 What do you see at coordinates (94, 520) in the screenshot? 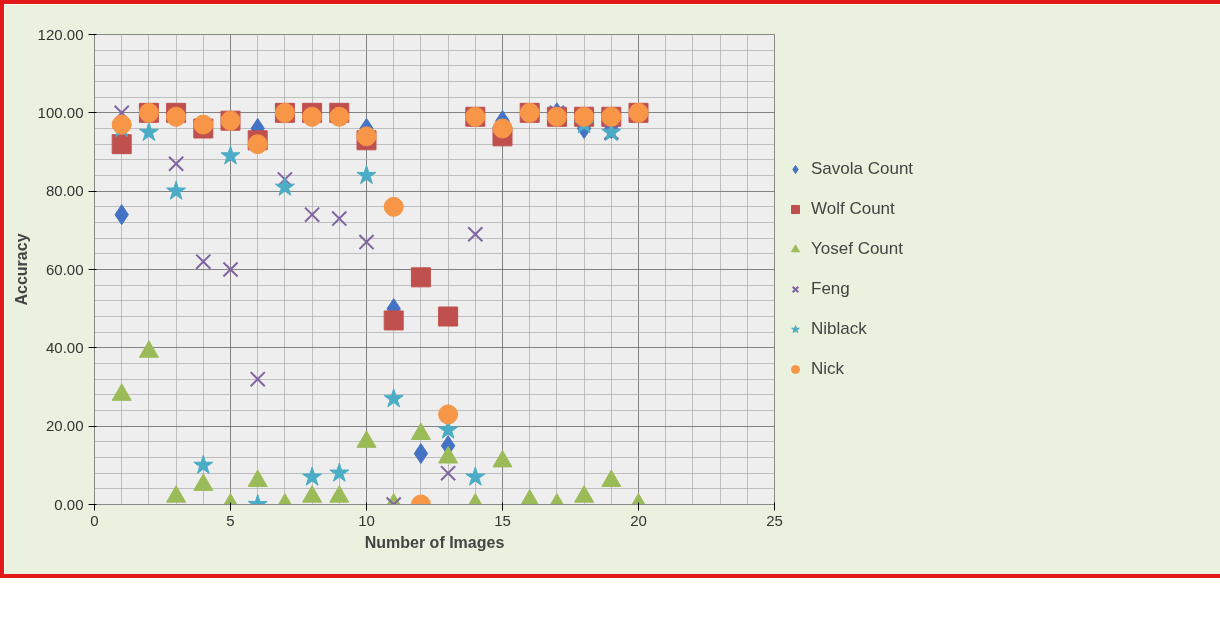
I see `x-tick-label: 0` at bounding box center [94, 520].